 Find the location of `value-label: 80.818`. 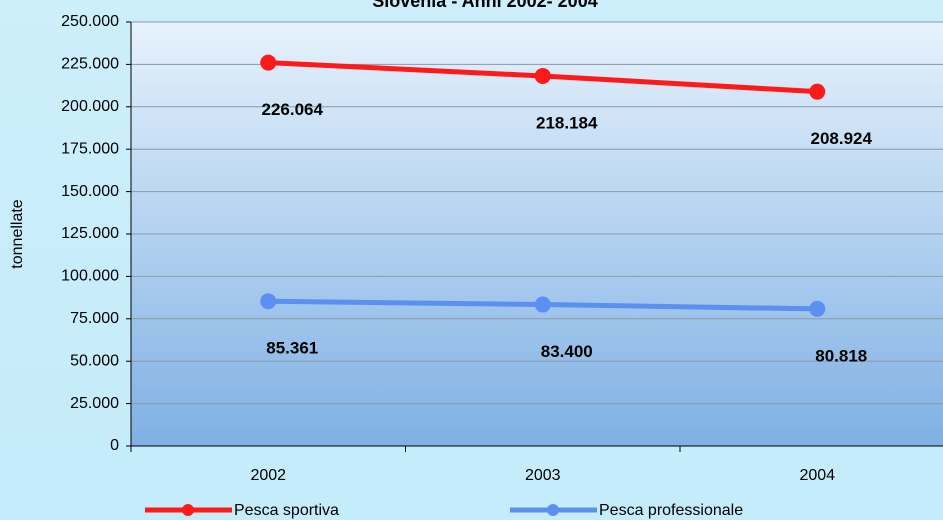

value-label: 80.818 is located at coordinates (841, 355).